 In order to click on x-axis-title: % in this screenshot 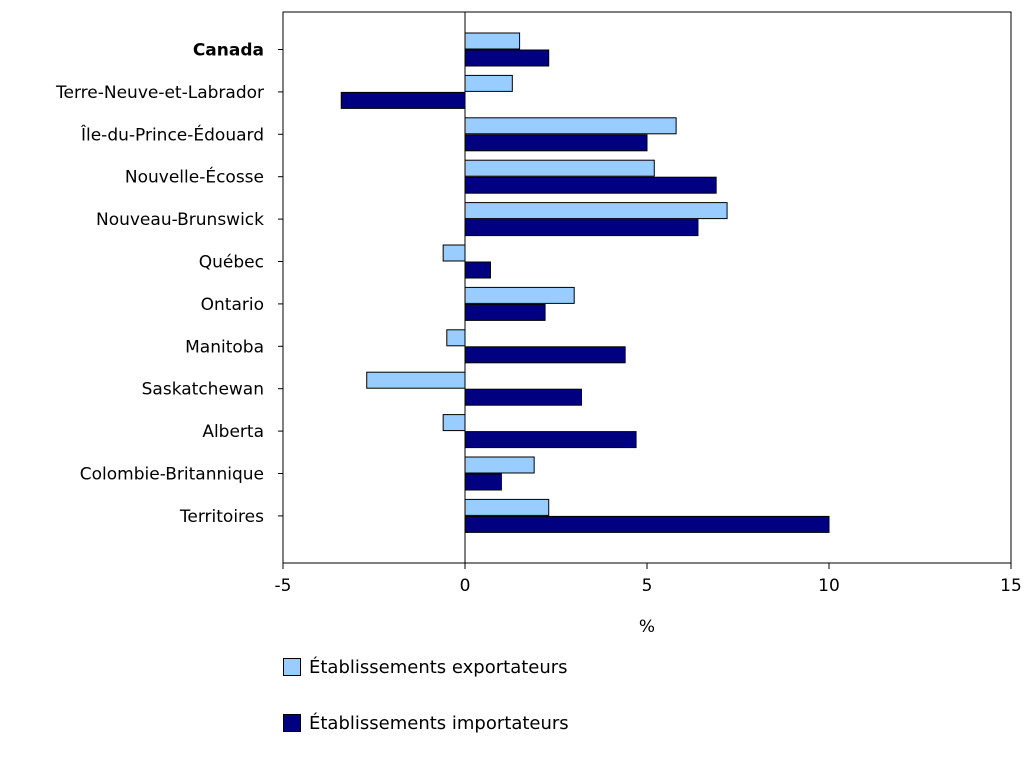, I will do `click(647, 627)`.